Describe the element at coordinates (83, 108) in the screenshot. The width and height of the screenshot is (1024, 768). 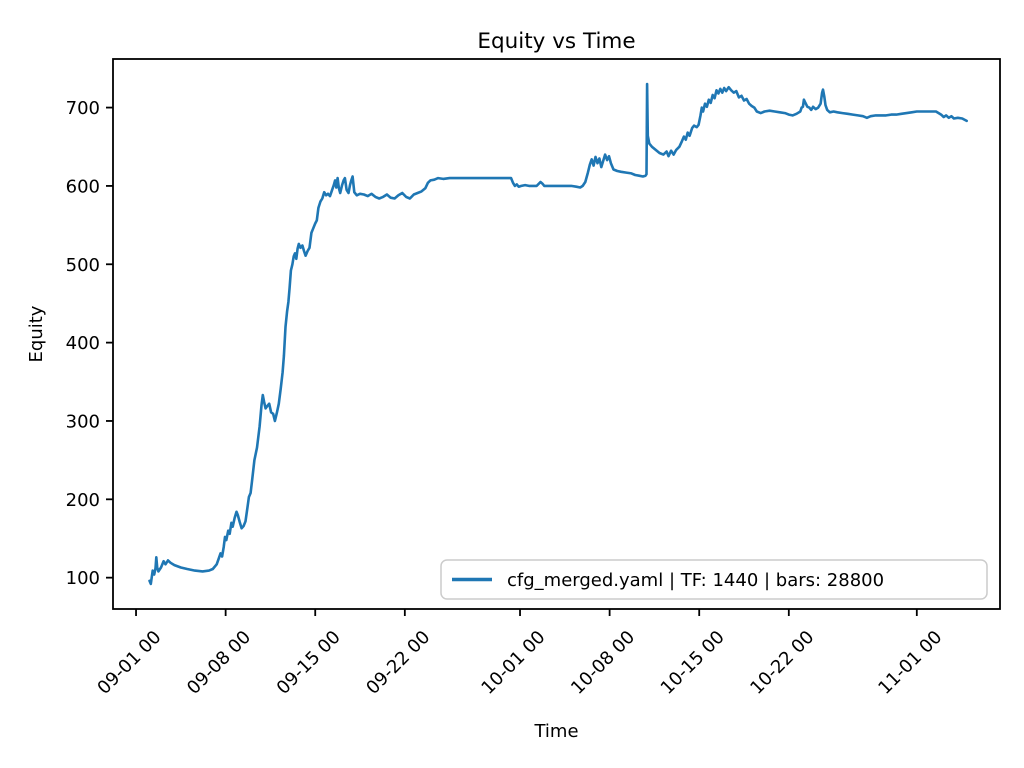
I see `y-tick-label: 700` at that location.